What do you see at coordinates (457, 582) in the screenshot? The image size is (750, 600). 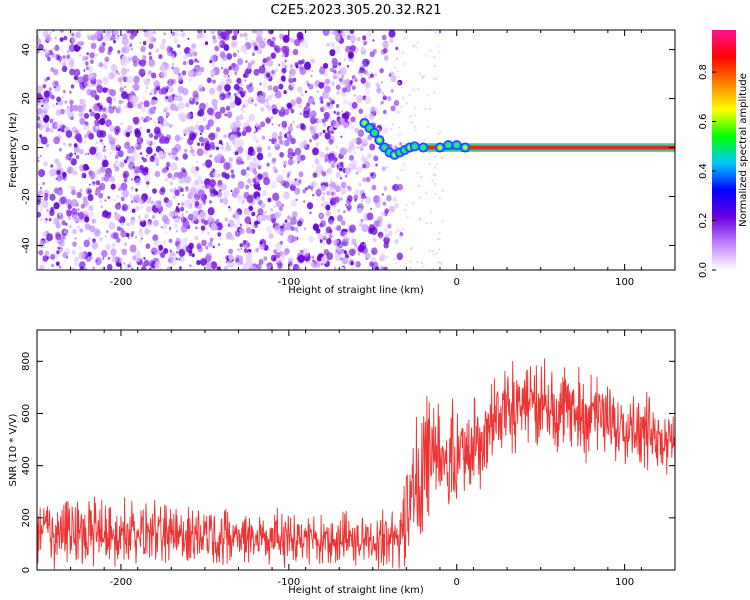 I see `snr-x-tick-label: 0` at bounding box center [457, 582].